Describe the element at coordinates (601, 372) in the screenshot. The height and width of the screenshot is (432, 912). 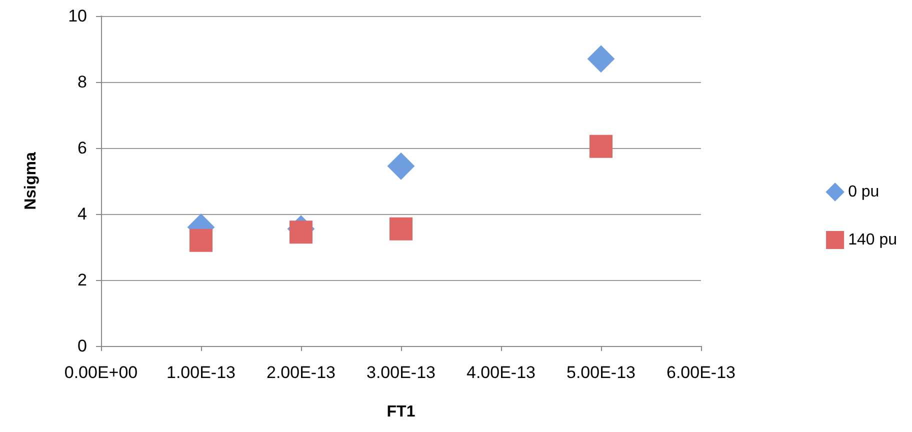
I see `x-tick-label: 5.00E-13` at that location.